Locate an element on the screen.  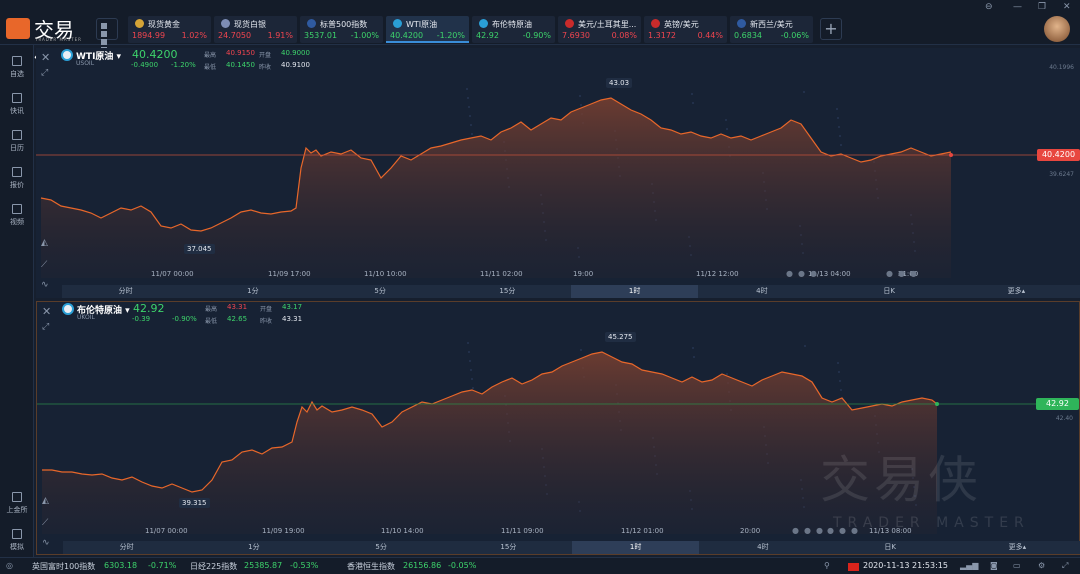
wallet-icon is located at coordinates (17, 534).